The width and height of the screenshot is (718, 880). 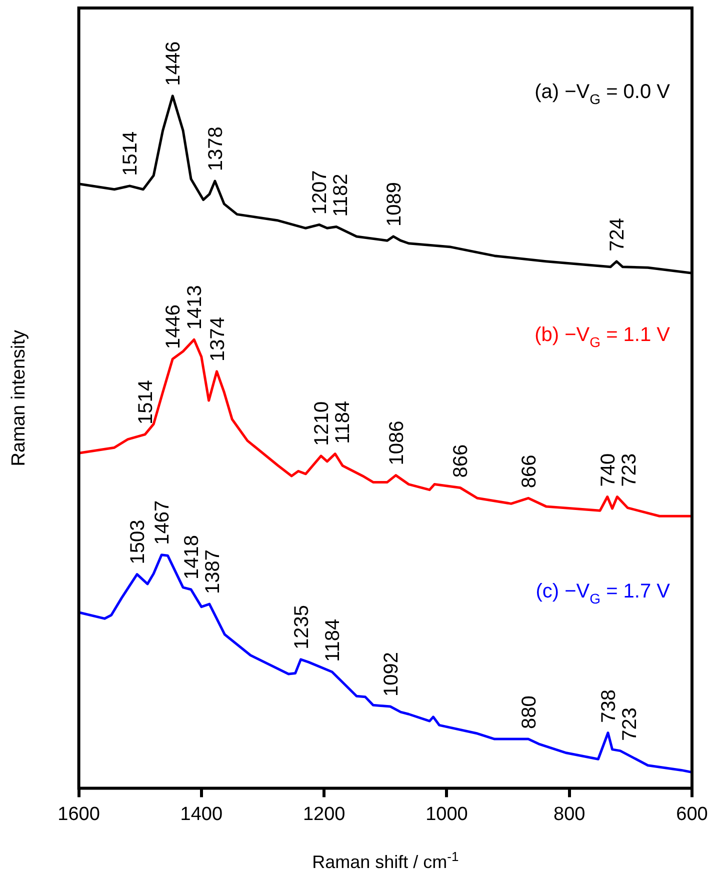 I want to click on x-tick-label: 800, so click(x=570, y=814).